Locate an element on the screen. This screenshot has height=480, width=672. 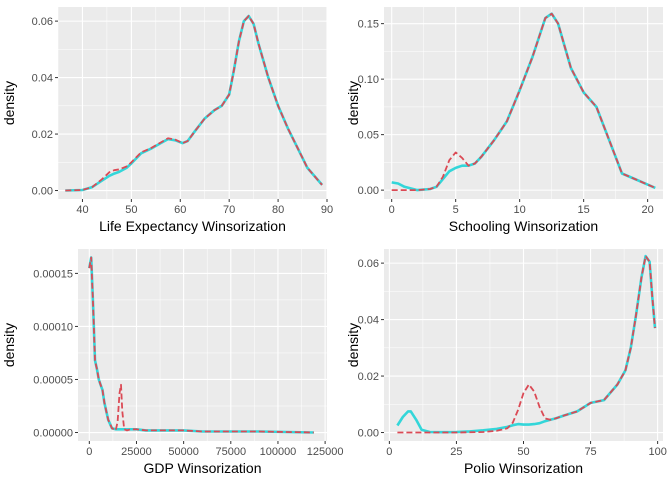
plot-background is located at coordinates (202, 345).